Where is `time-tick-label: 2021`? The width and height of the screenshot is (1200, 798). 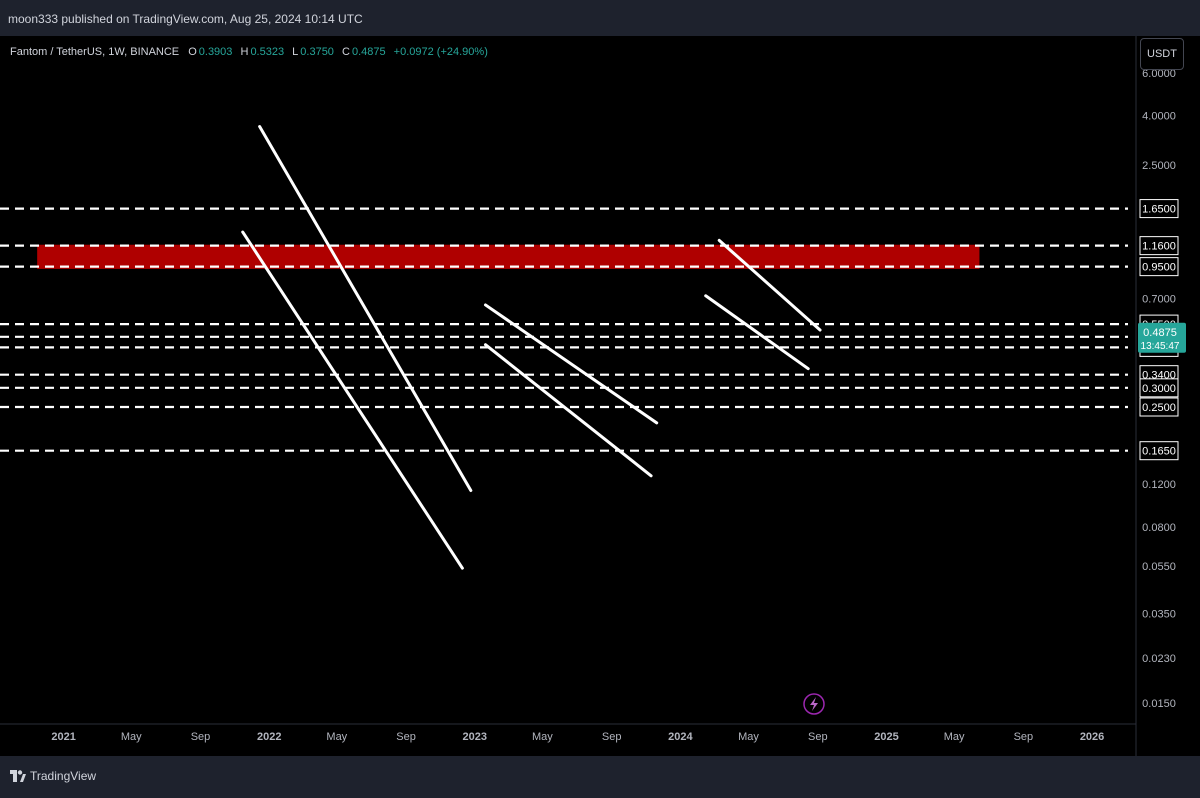
time-tick-label: 2021 is located at coordinates (63, 737).